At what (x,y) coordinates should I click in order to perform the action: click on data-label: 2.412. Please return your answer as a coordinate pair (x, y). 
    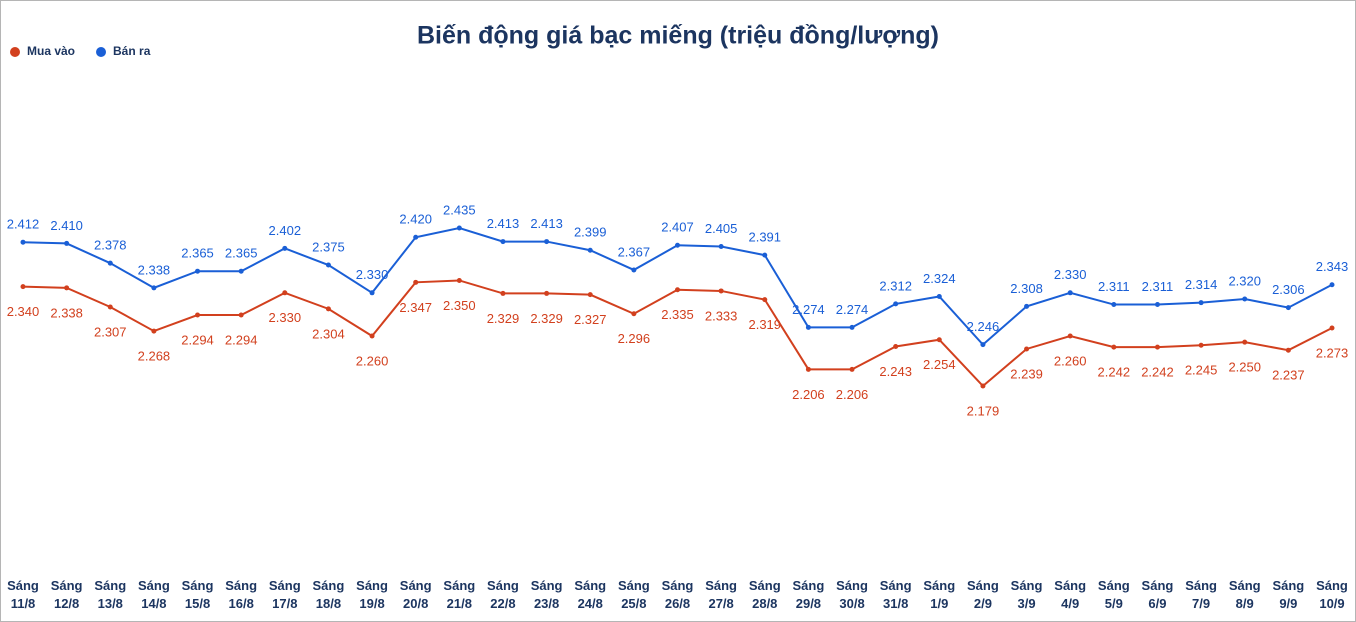
    Looking at the image, I should click on (23, 224).